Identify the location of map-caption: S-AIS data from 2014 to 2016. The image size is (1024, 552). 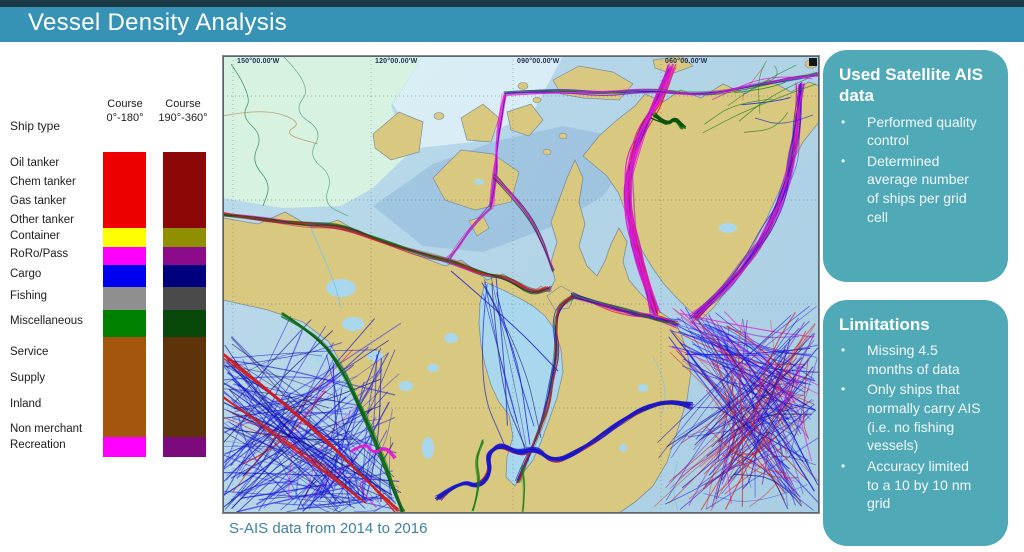
(328, 528).